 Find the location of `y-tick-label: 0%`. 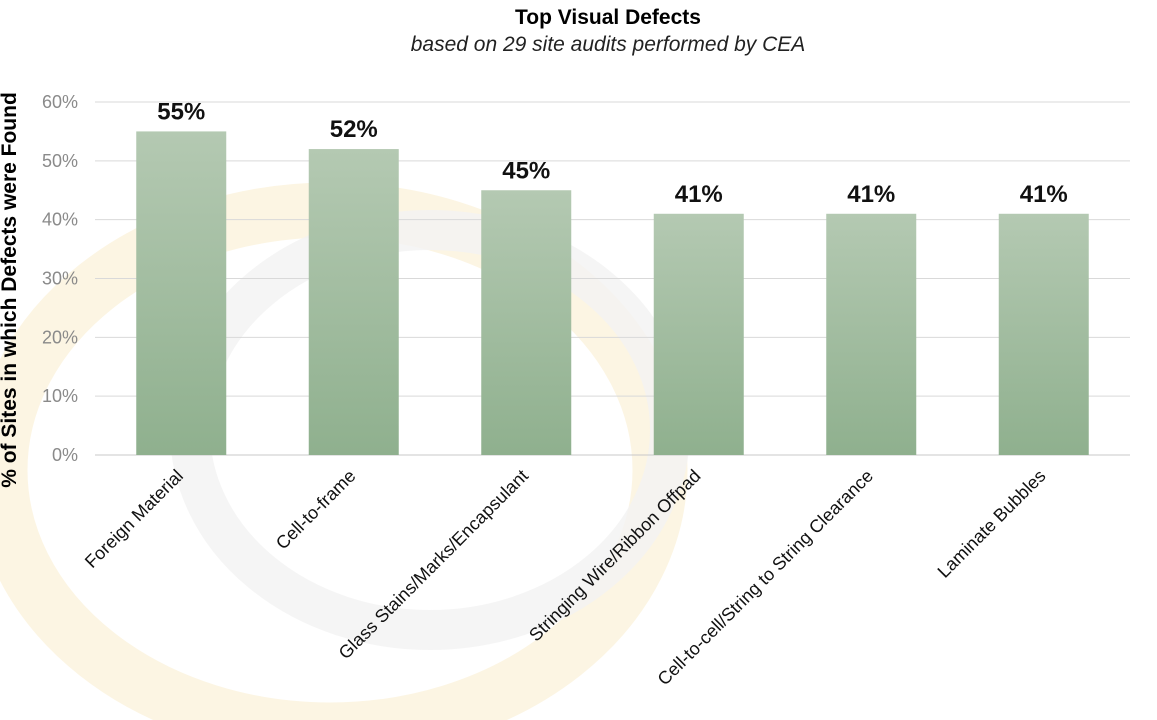

y-tick-label: 0% is located at coordinates (65, 455).